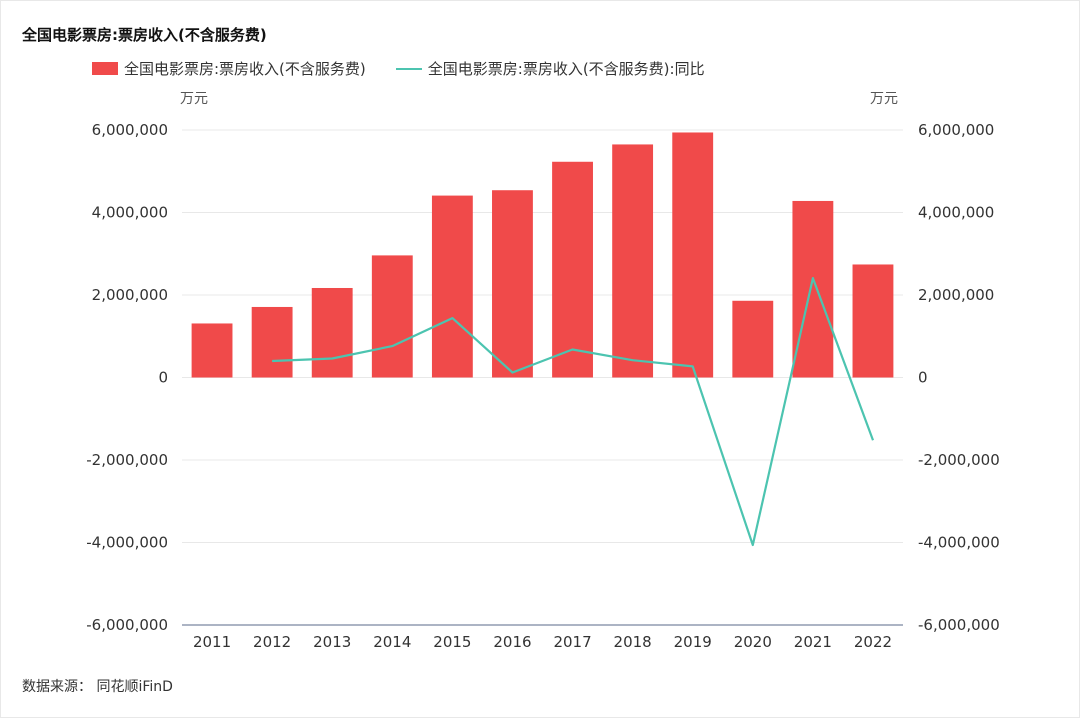 This screenshot has width=1080, height=718. I want to click on legend-item-line: 全国电影票房:票房收入(不含服务费):同比, so click(550, 68).